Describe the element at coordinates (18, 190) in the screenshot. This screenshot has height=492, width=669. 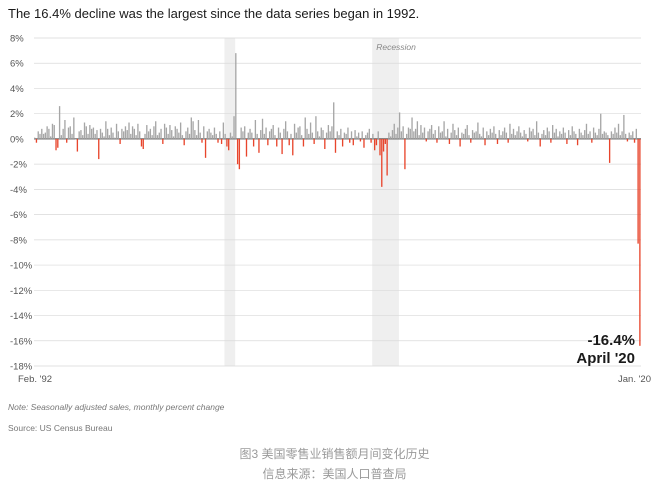
I see `y-tick-label: -4%` at that location.